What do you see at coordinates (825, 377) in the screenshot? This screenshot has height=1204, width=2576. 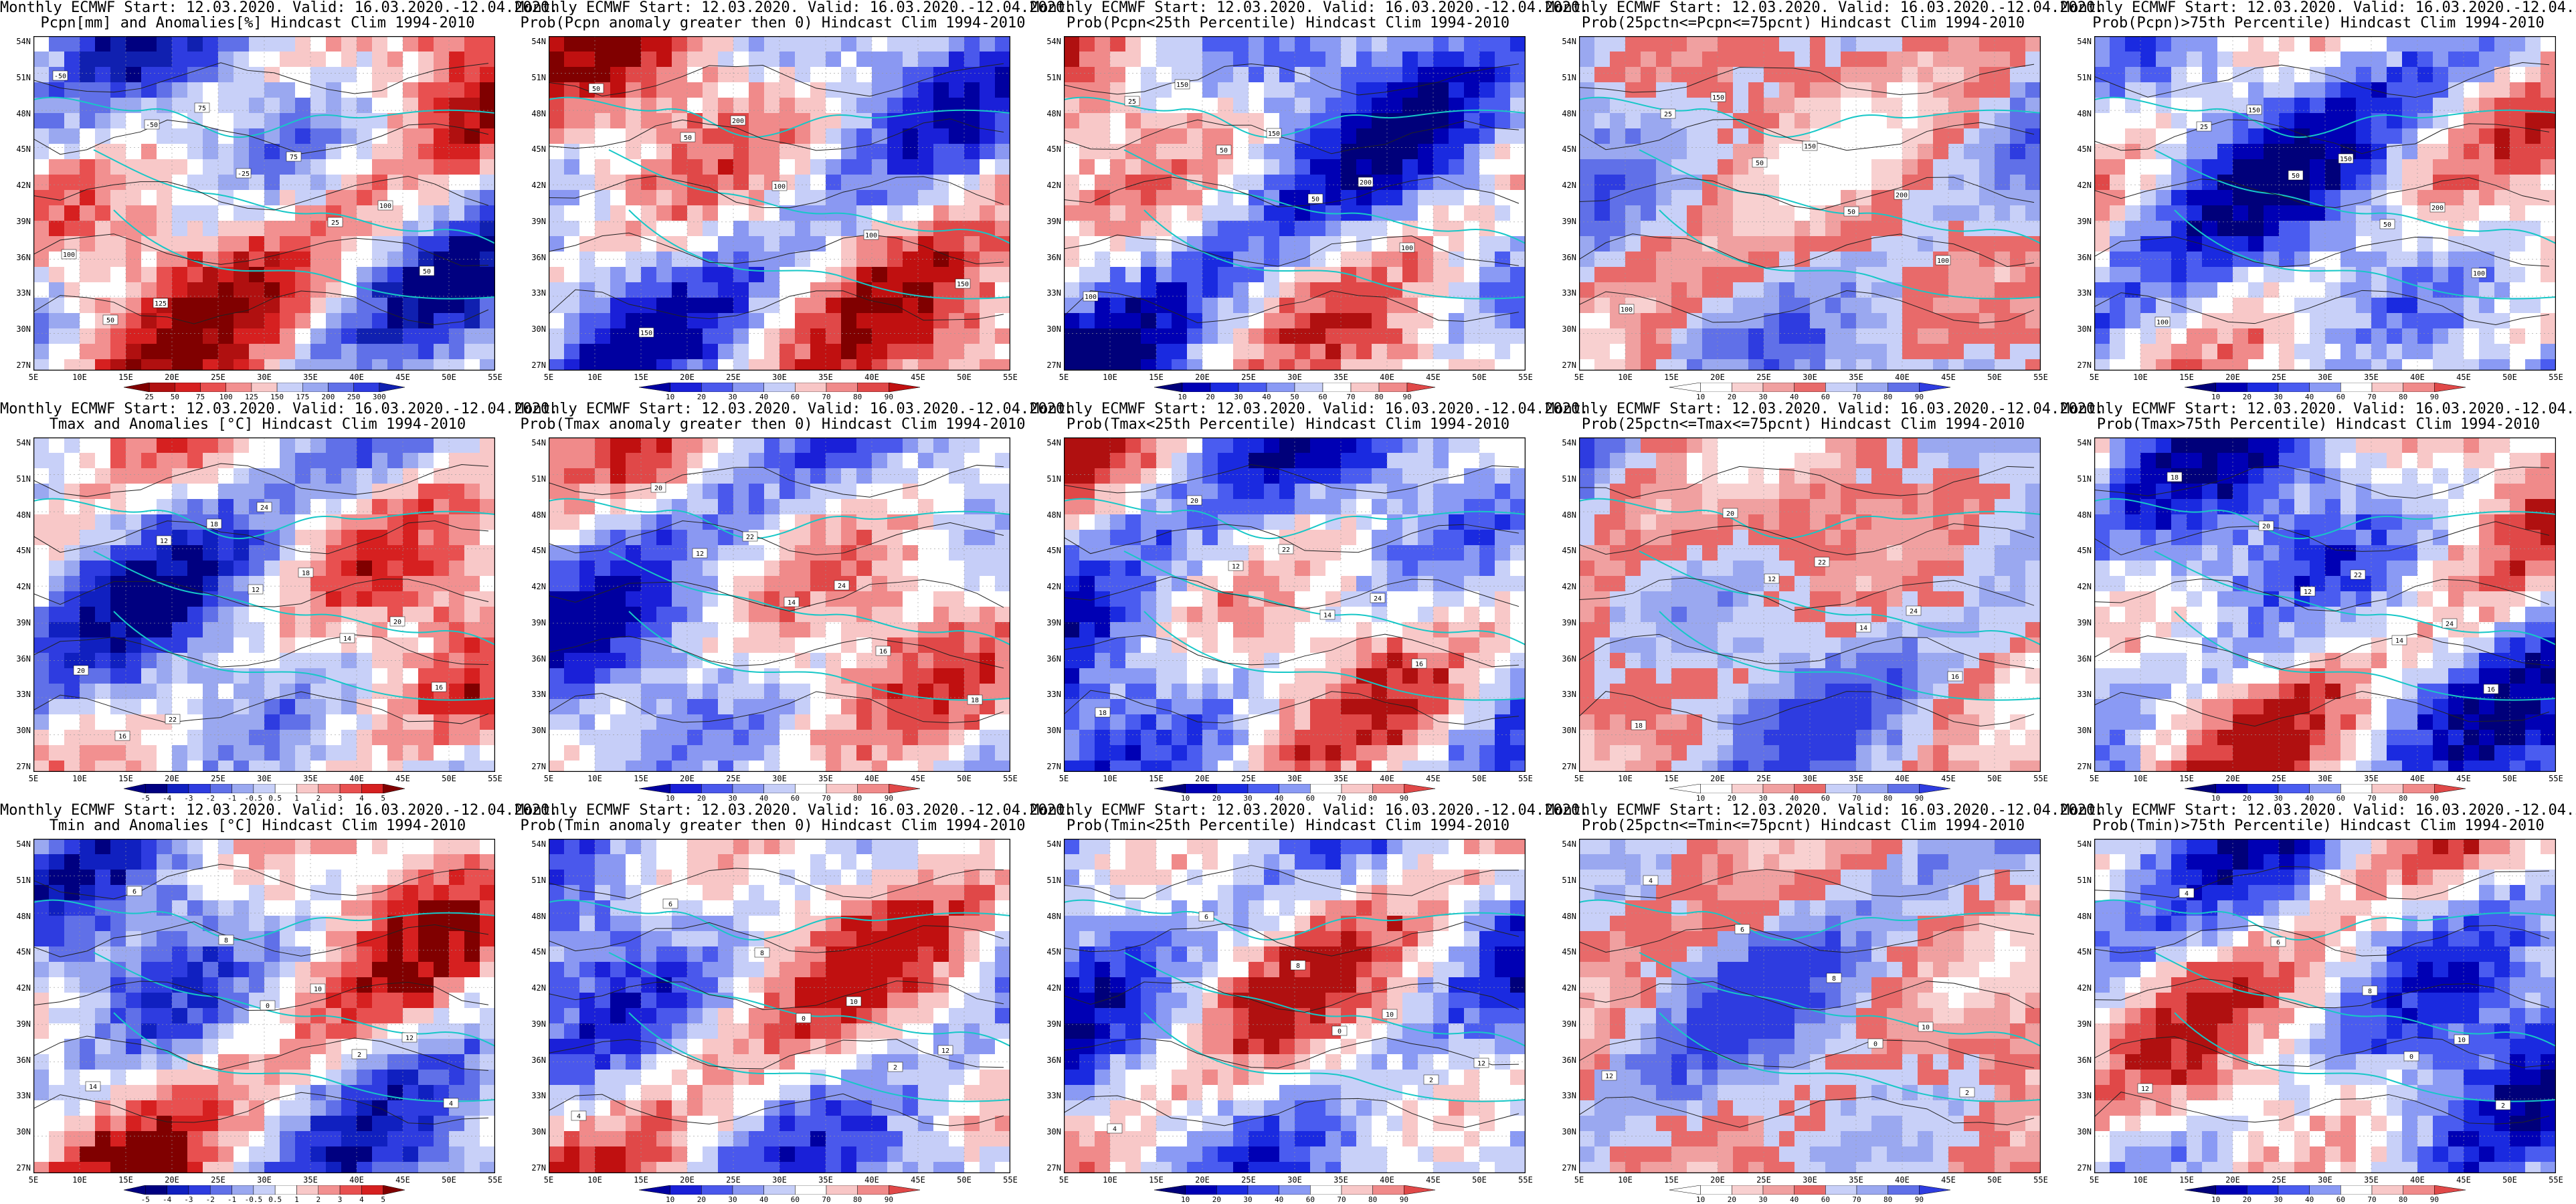 I see `longitude-tick-label: 35E` at bounding box center [825, 377].